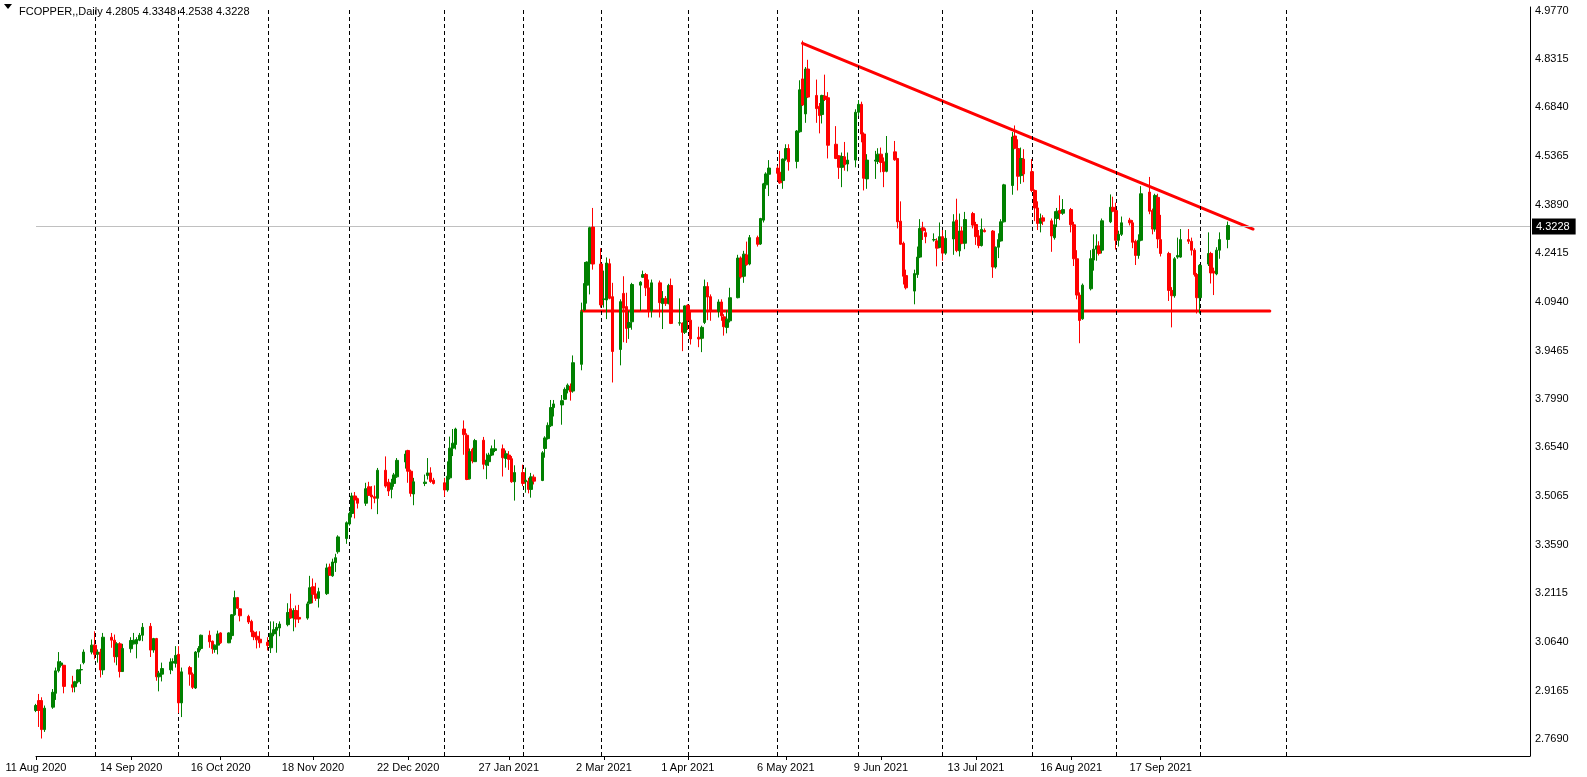  What do you see at coordinates (1552, 494) in the screenshot?
I see `y-tick-label: 3.5065` at bounding box center [1552, 494].